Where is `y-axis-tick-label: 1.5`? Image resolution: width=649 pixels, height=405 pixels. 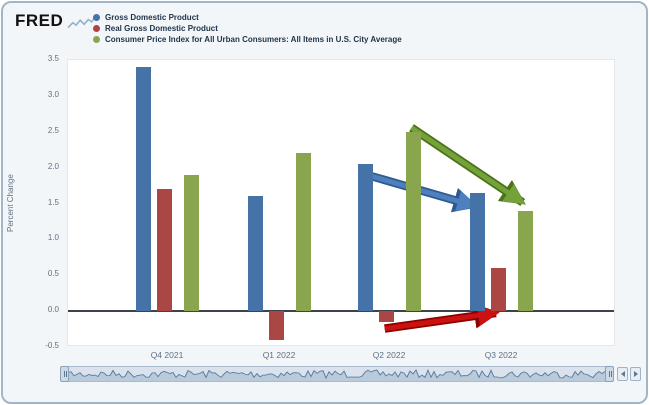
y-axis-tick-label: 1.5 is located at coordinates (53, 202).